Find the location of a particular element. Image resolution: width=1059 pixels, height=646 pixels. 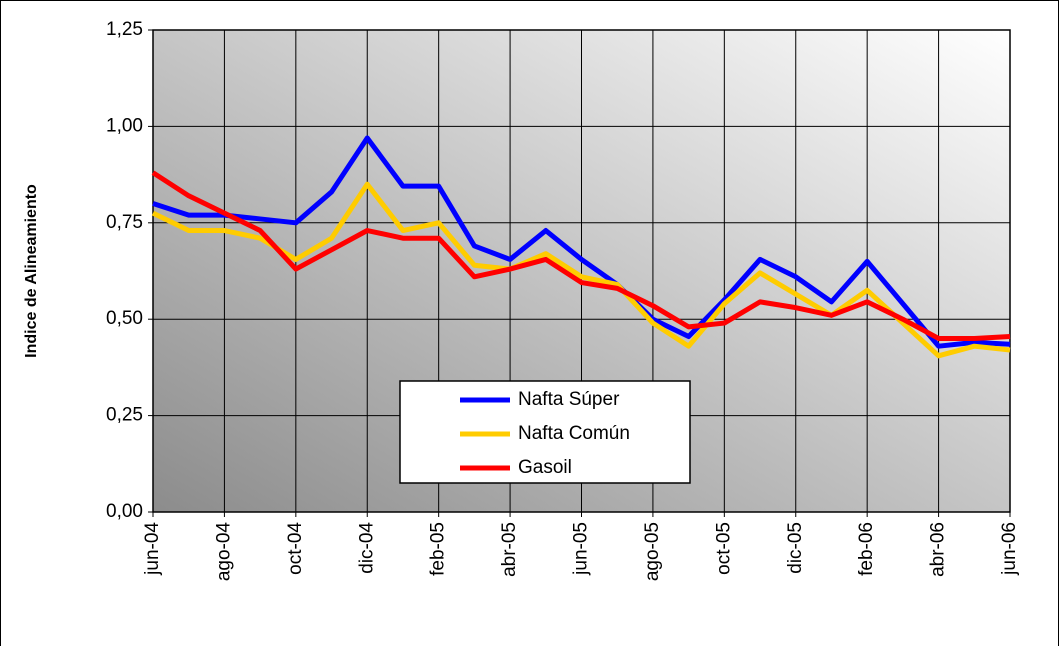

x-tick-label: jun-05 is located at coordinates (581, 549).